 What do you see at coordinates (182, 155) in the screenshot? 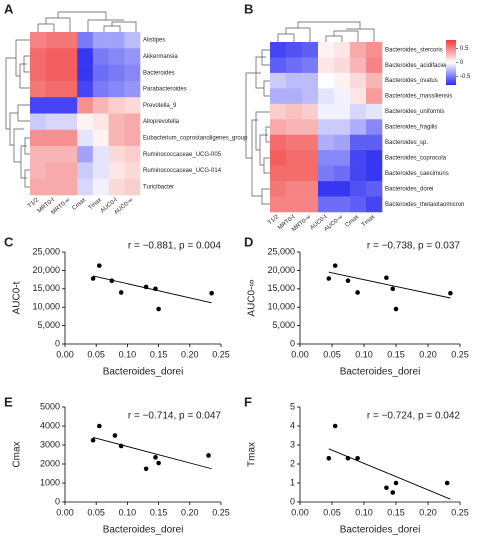
I see `row-label: Ruminococcaceae_UCG-005` at bounding box center [182, 155].